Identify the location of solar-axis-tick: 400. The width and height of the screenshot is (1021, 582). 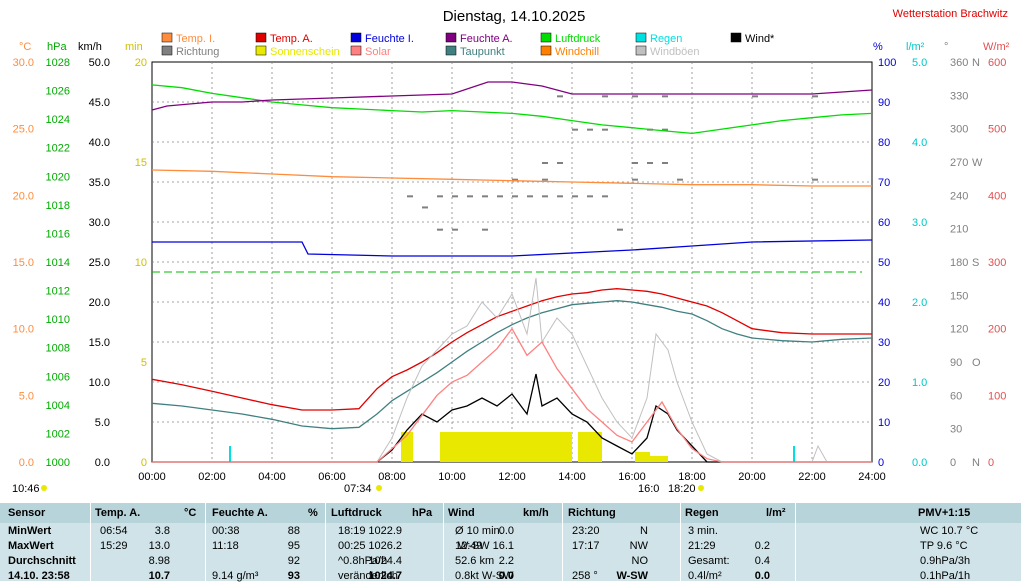
(997, 196).